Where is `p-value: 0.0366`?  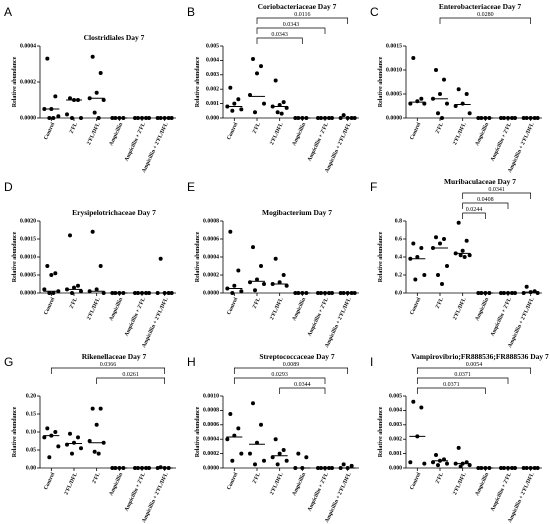
p-value: 0.0366 is located at coordinates (108, 365).